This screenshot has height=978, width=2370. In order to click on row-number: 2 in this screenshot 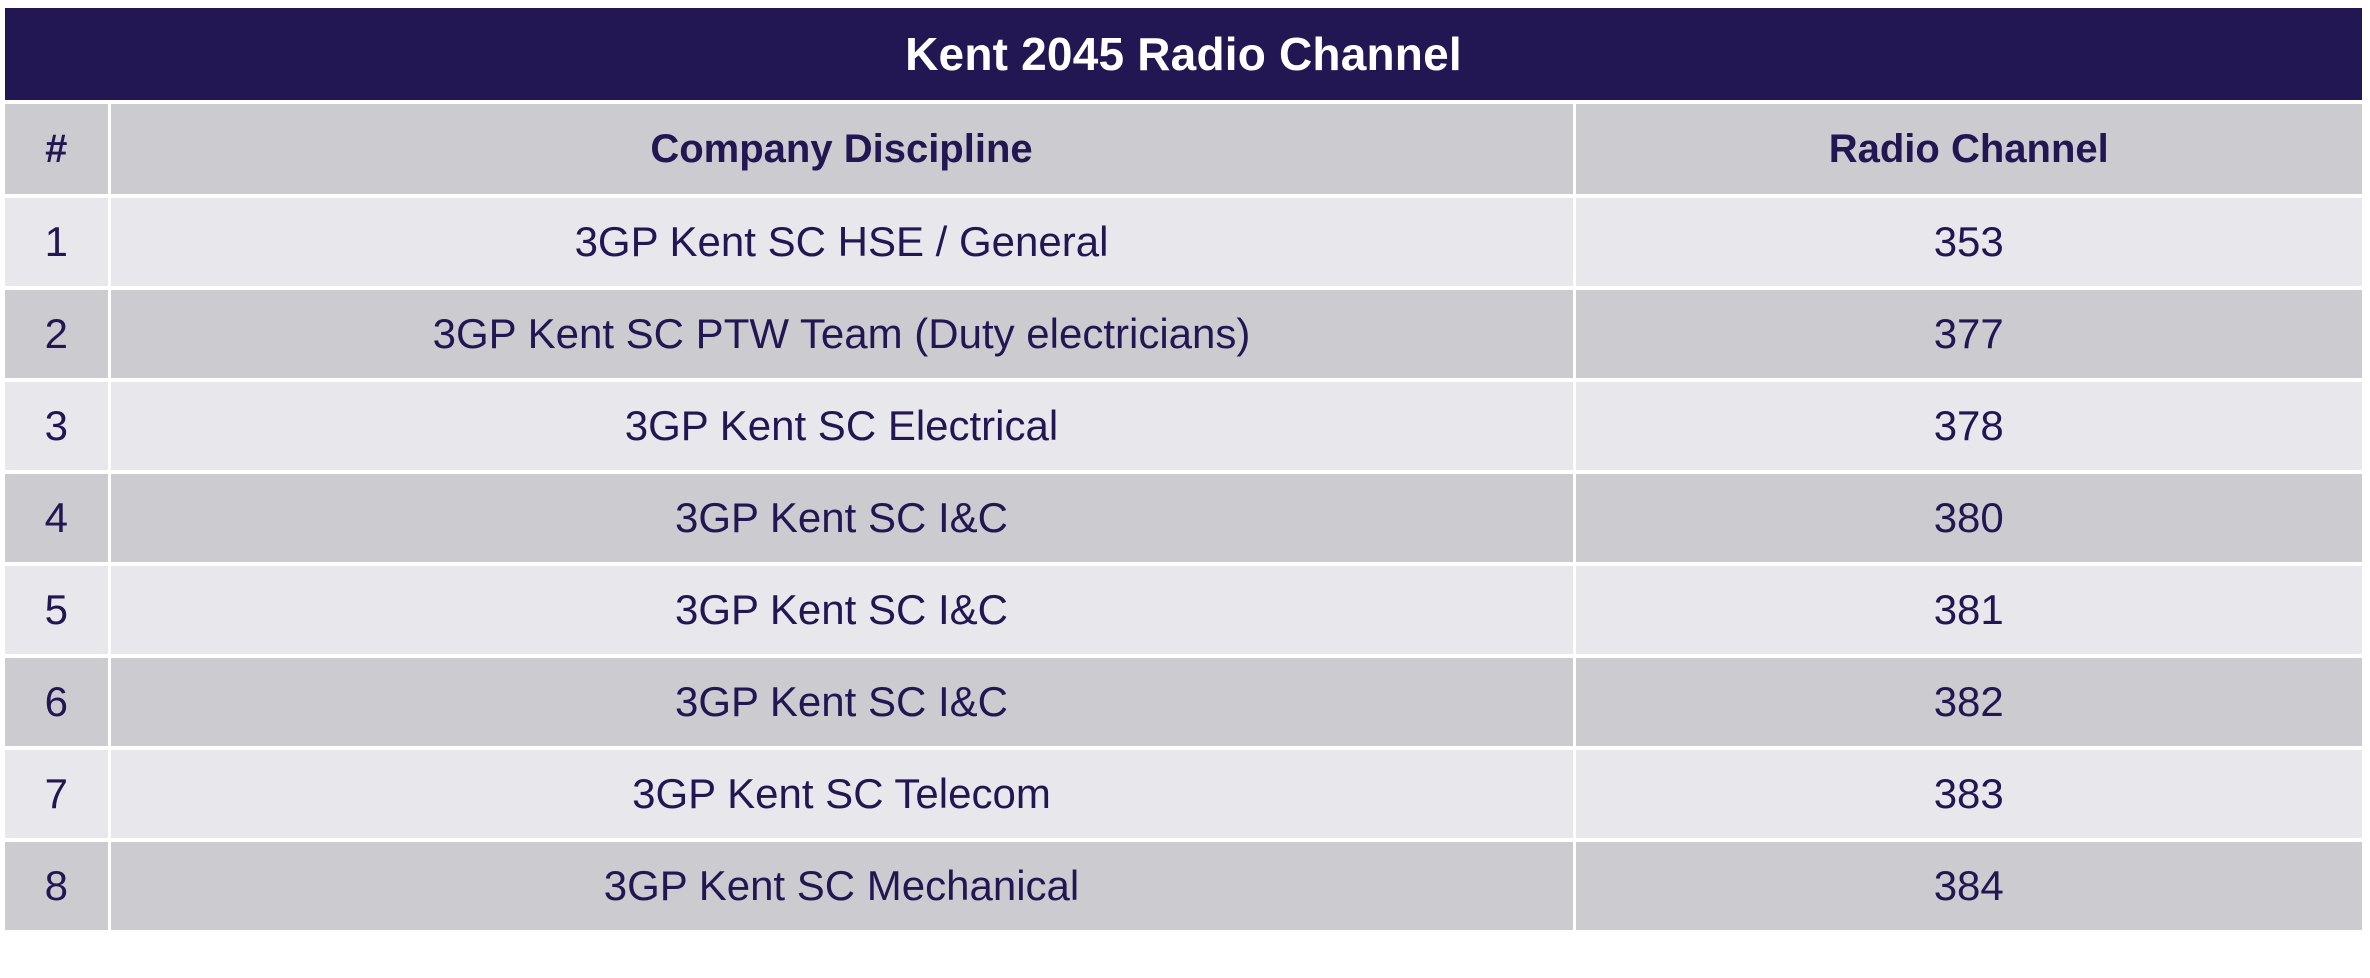, I will do `click(57, 335)`.